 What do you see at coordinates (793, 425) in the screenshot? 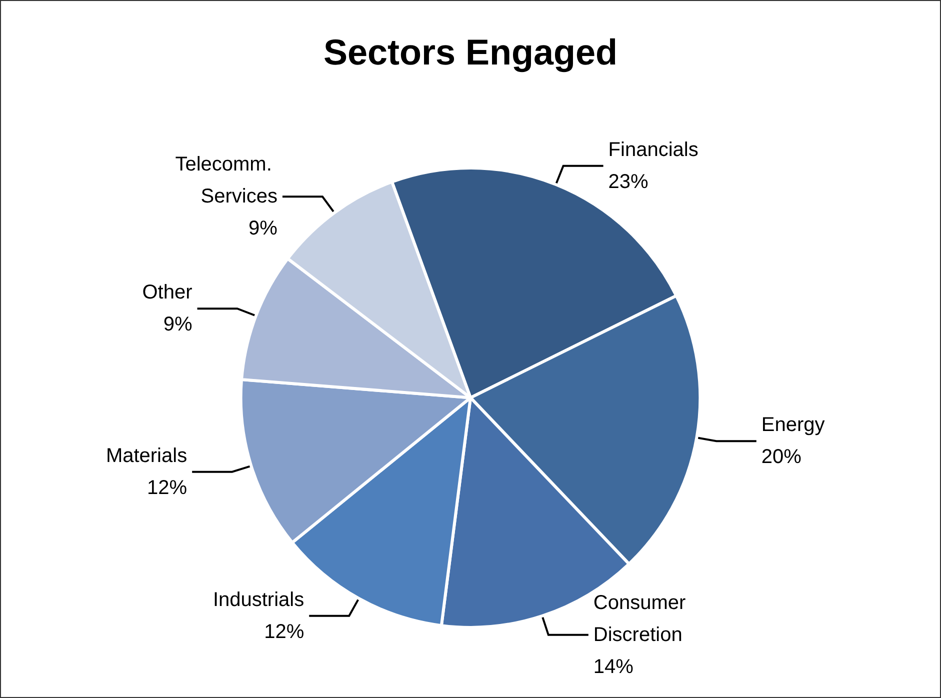
I see `slice-label: Energy` at bounding box center [793, 425].